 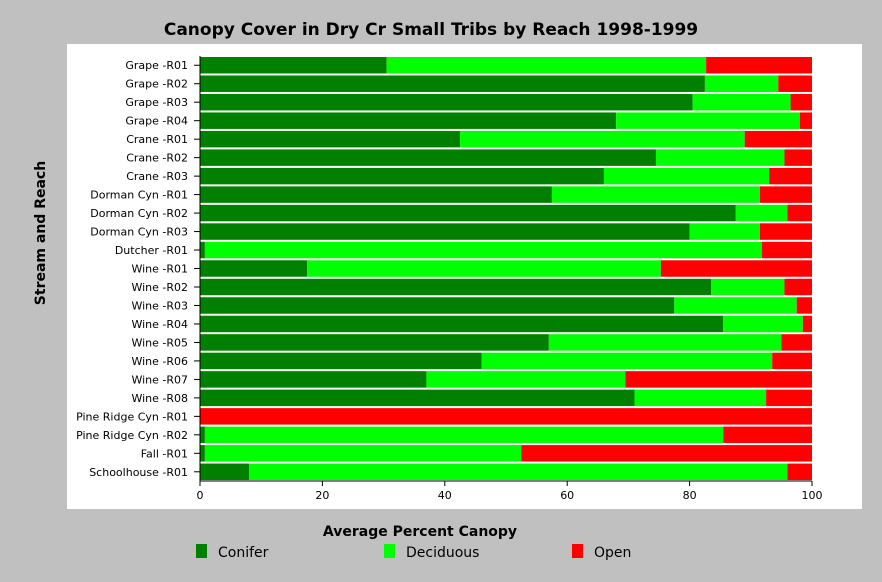 I want to click on category-label: Grape -R03, so click(x=156, y=102).